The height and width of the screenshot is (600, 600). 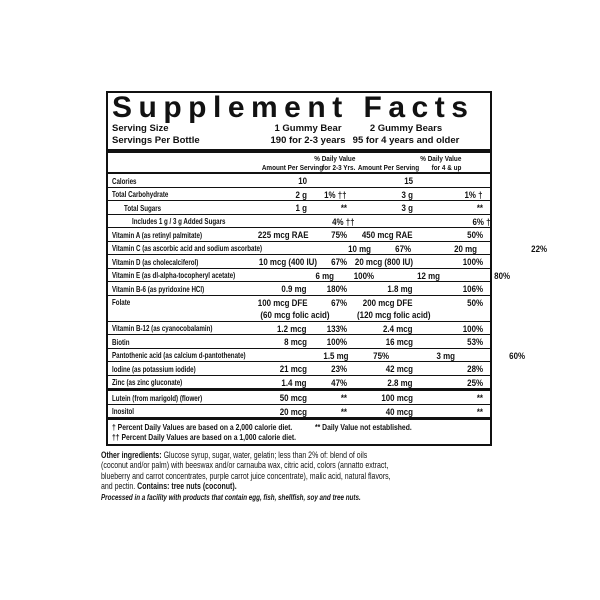 I want to click on amount-2-3: 10 mg, so click(x=359, y=248).